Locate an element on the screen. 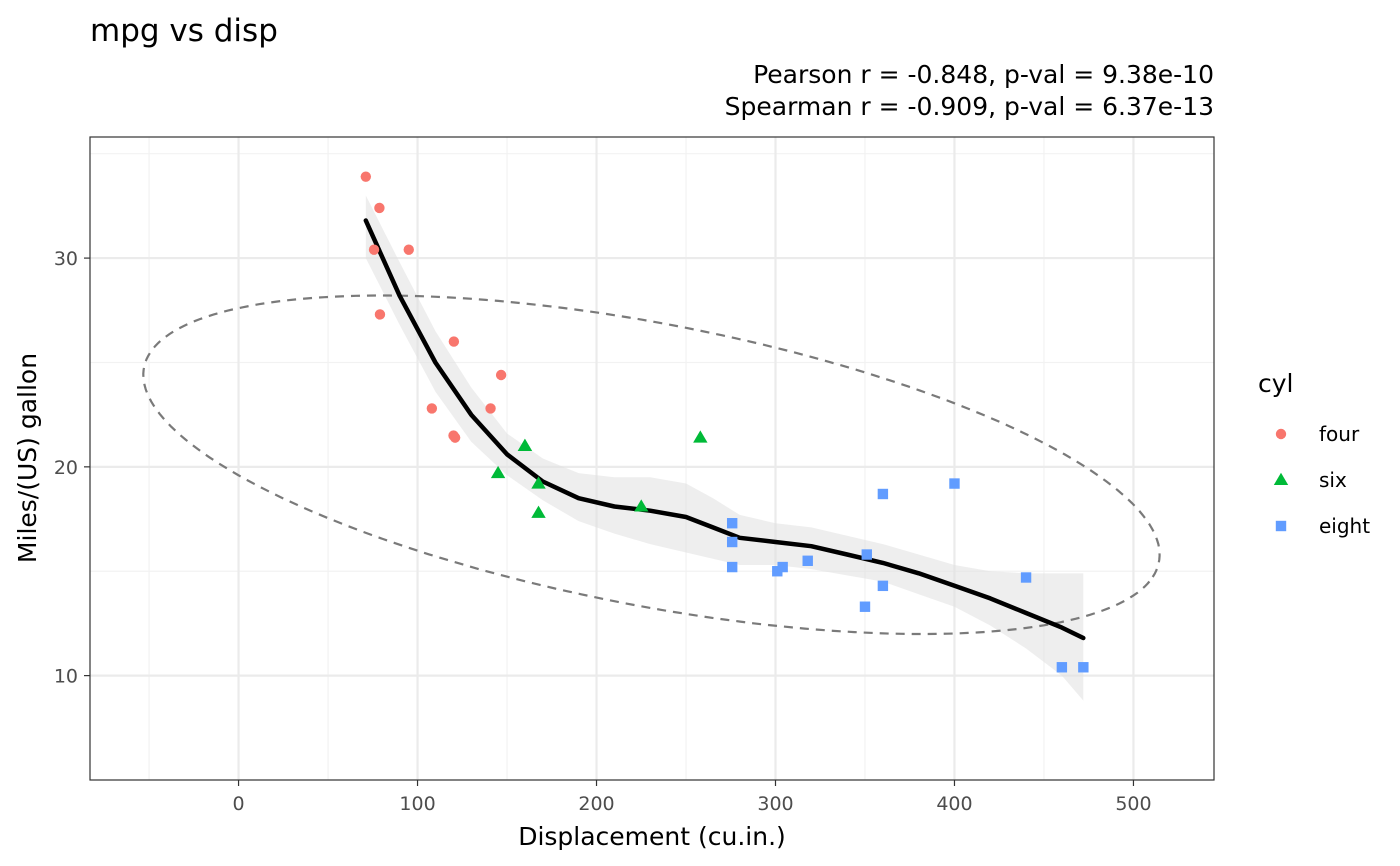  x-tick-label: 400 is located at coordinates (954, 804).